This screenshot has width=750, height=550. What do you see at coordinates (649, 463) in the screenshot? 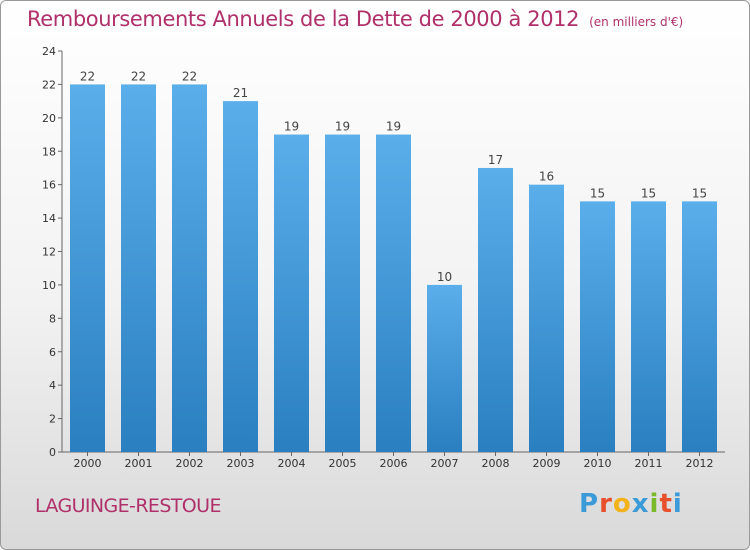
I see `x-tick-label: 2011` at bounding box center [649, 463].